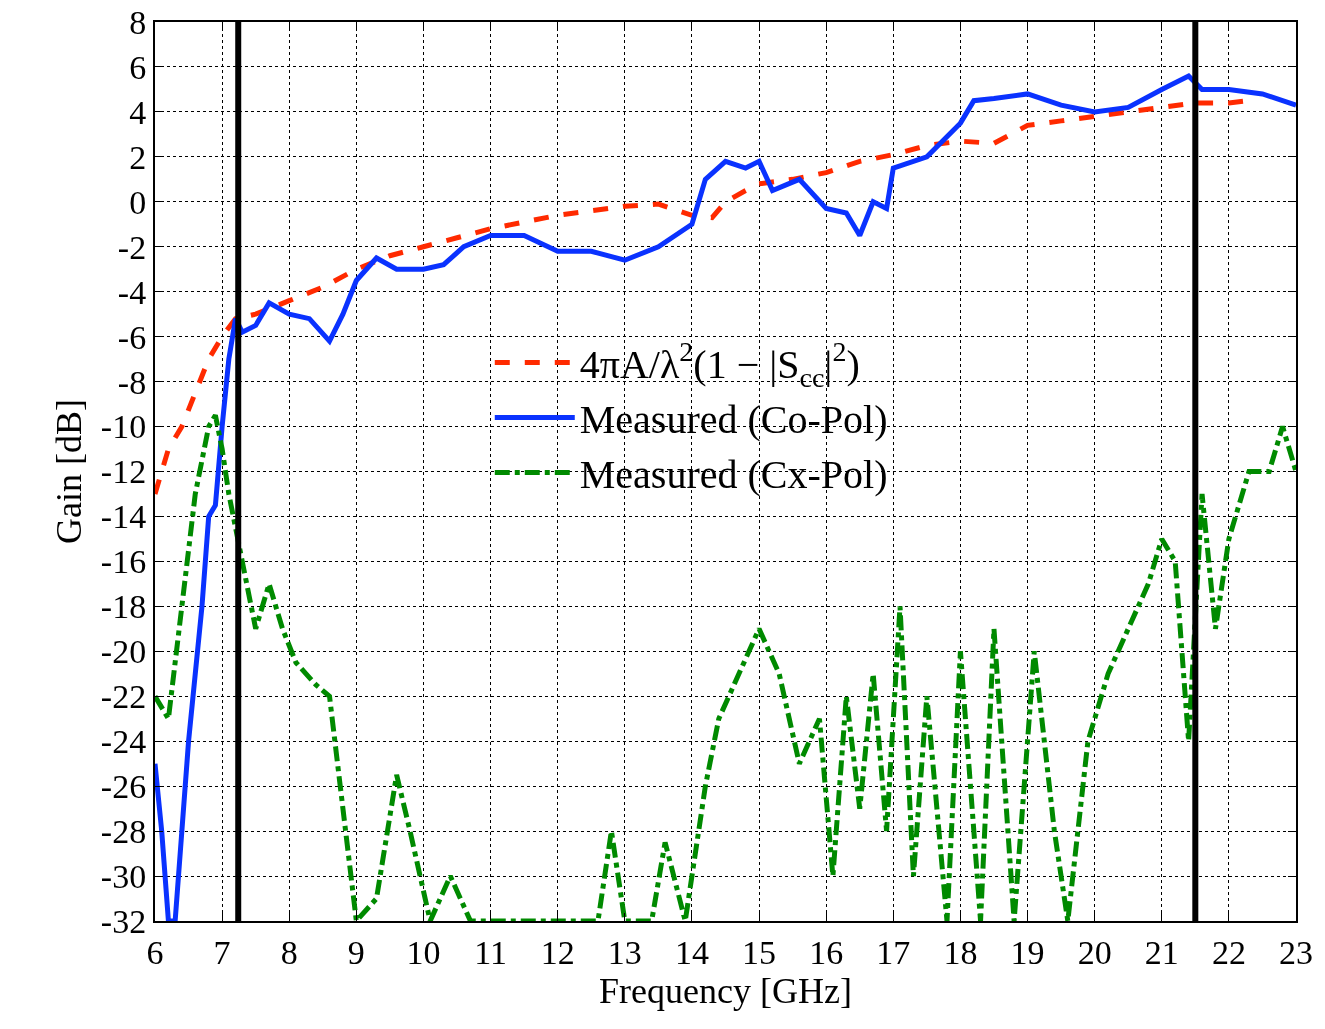 The height and width of the screenshot is (1029, 1325). Describe the element at coordinates (356, 952) in the screenshot. I see `x-tick-label: 9` at that location.